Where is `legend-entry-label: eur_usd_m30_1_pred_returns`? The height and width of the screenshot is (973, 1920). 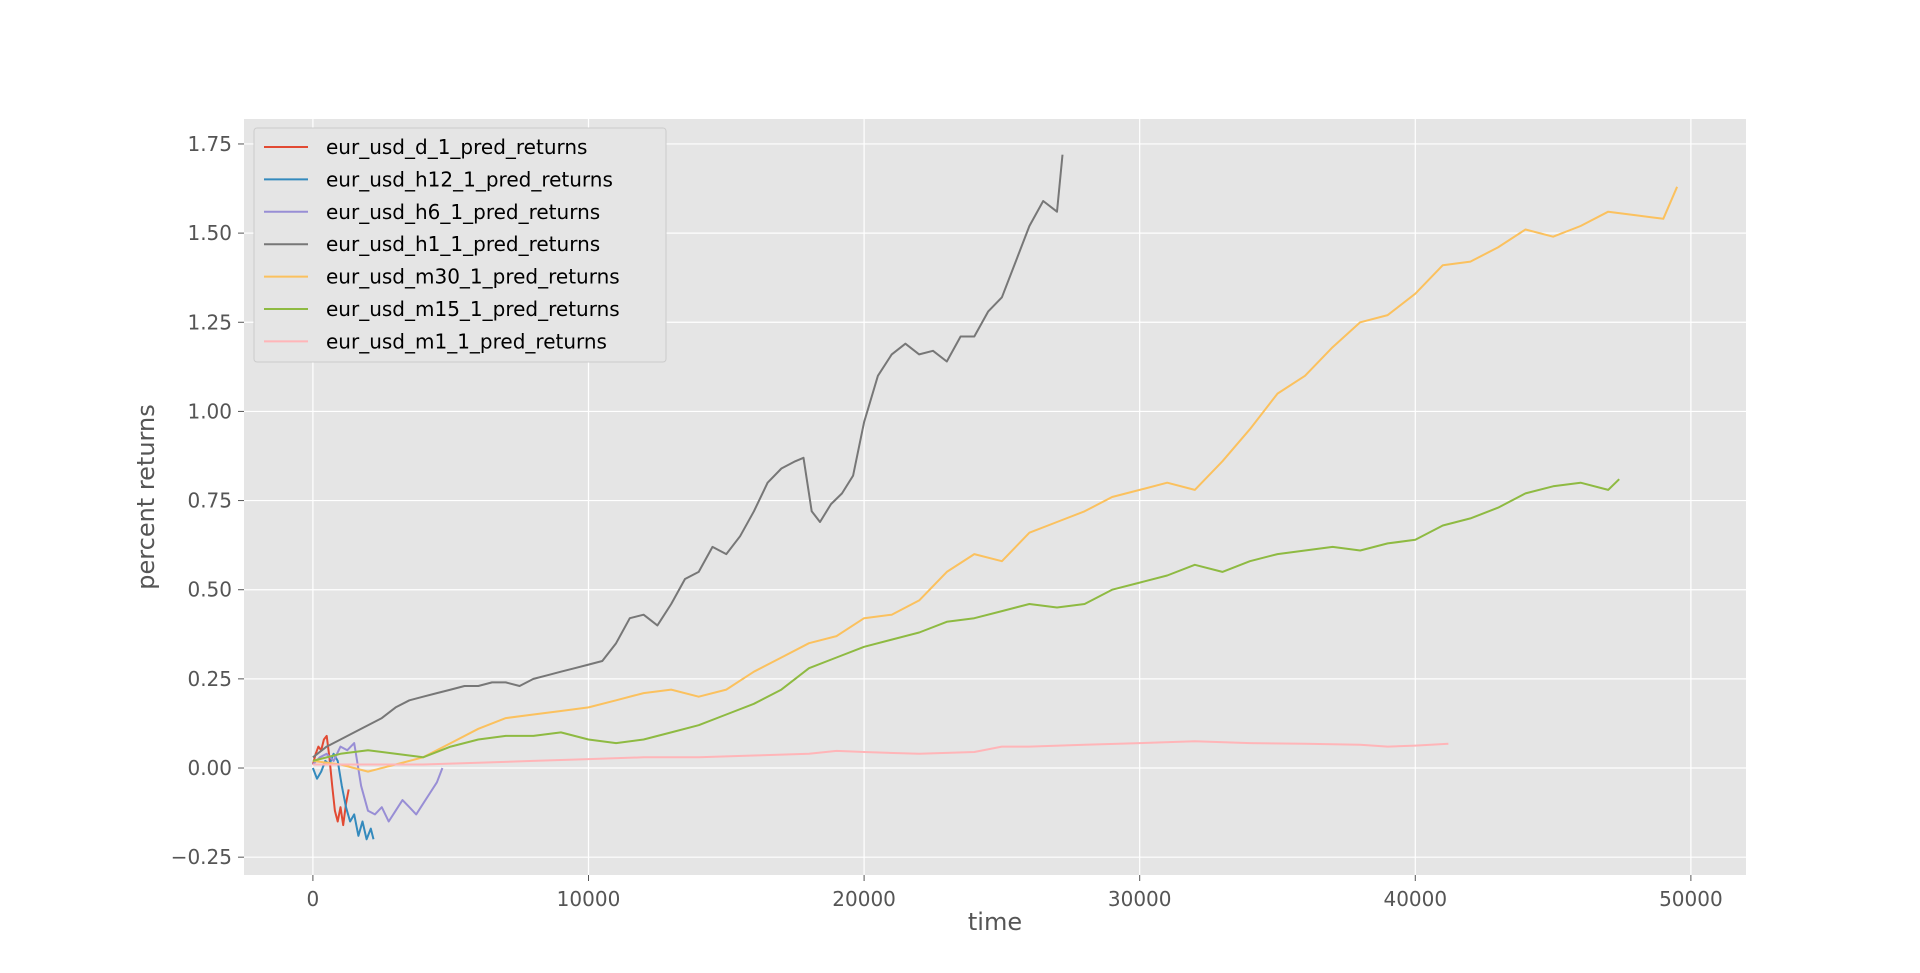 legend-entry-label: eur_usd_m30_1_pred_returns is located at coordinates (473, 277).